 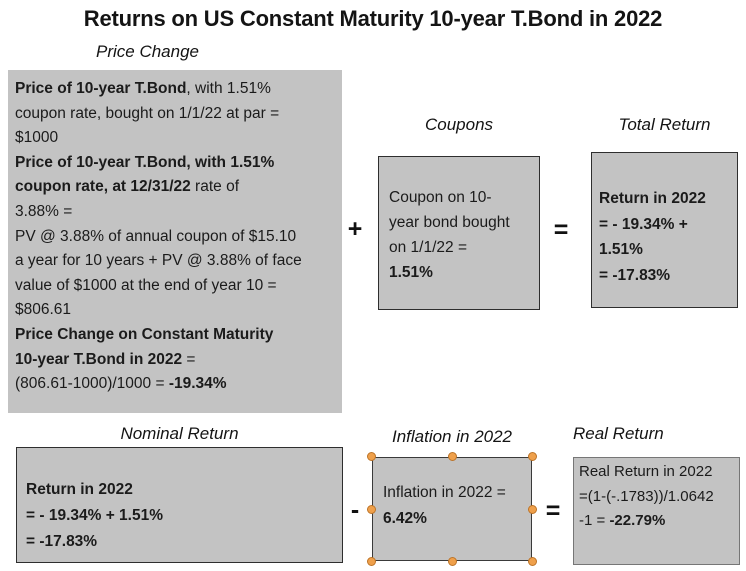 I want to click on selection-handle-bottom-right, so click(x=532, y=561).